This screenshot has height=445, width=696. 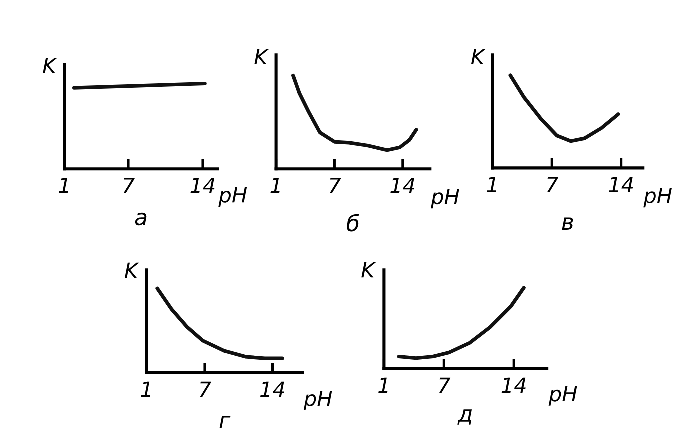 What do you see at coordinates (568, 224) in the screenshot?
I see `text: в` at bounding box center [568, 224].